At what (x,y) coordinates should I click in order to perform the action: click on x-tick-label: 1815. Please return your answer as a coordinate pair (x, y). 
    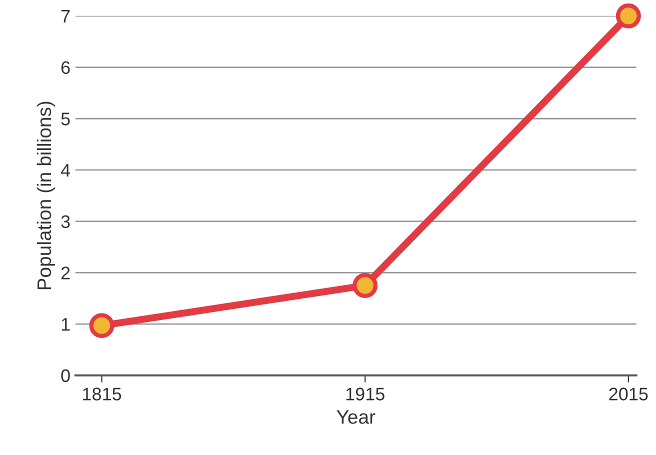
    Looking at the image, I should click on (102, 394).